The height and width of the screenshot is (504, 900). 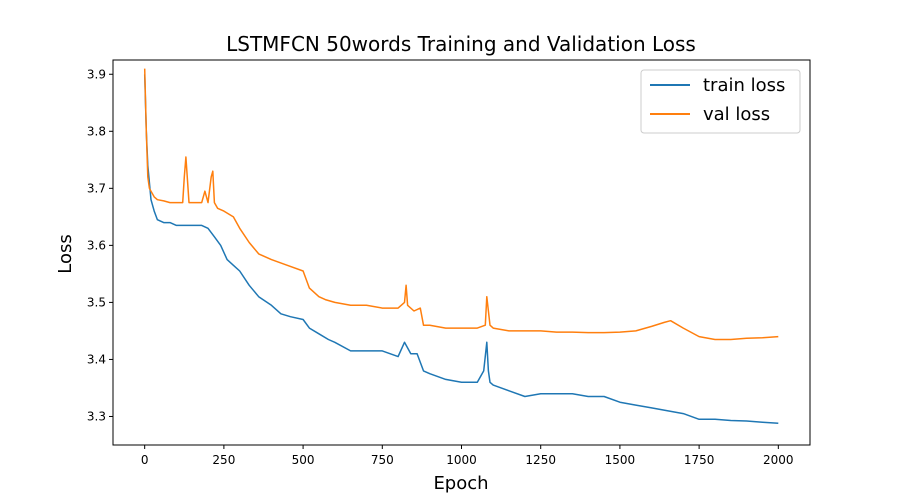 I want to click on x-tick-label: 1500, so click(x=620, y=460).